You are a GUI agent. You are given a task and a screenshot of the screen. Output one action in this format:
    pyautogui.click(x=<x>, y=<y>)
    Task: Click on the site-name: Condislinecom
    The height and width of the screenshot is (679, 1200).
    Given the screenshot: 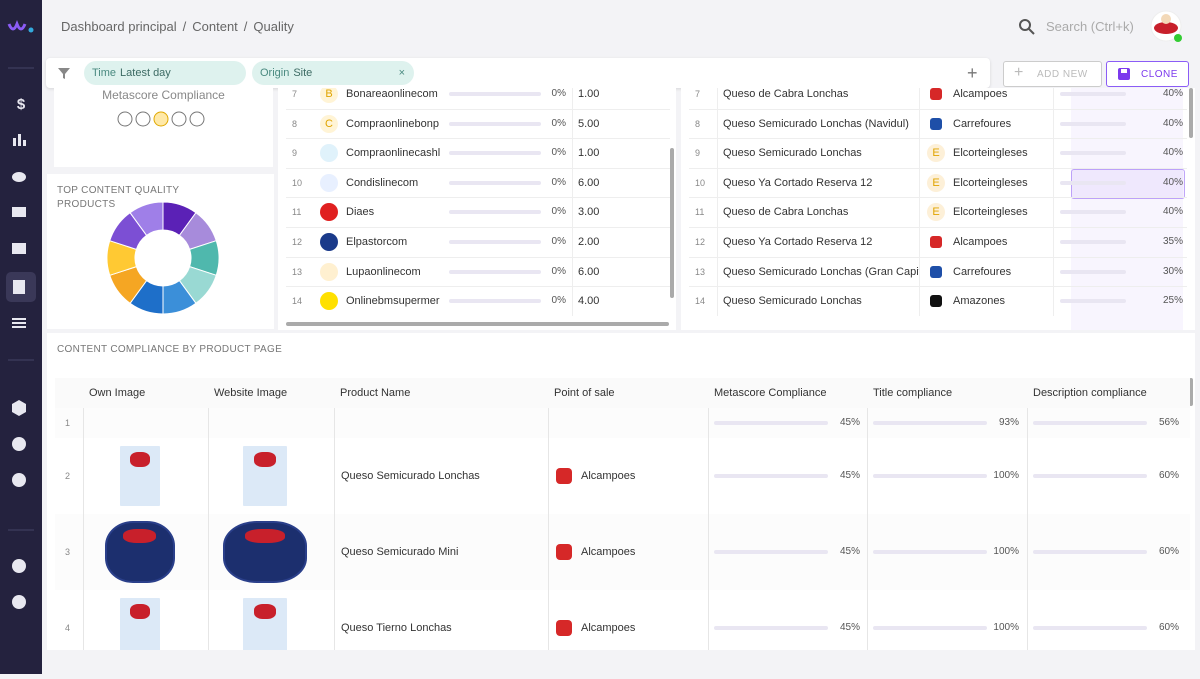 What is the action you would take?
    pyautogui.click(x=382, y=182)
    